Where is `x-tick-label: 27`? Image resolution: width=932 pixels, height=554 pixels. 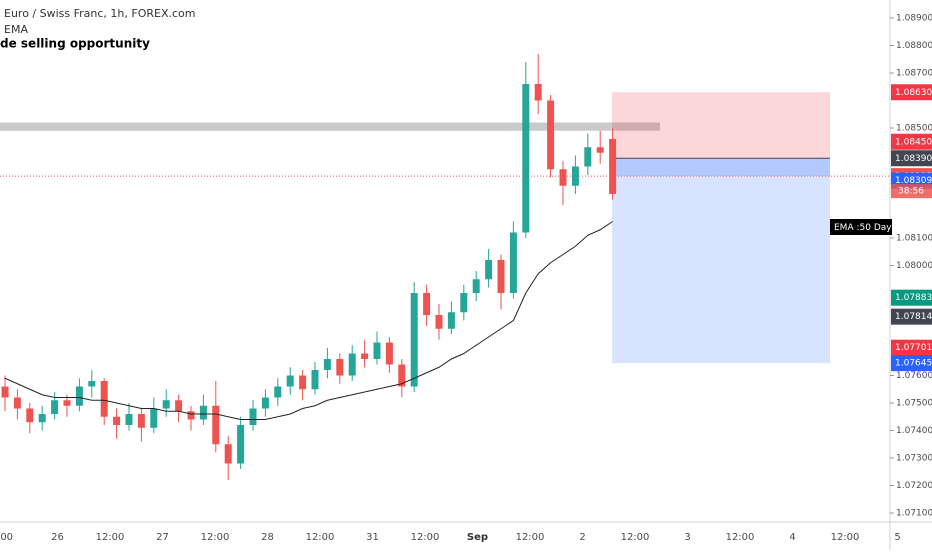 x-tick-label: 27 is located at coordinates (162, 537).